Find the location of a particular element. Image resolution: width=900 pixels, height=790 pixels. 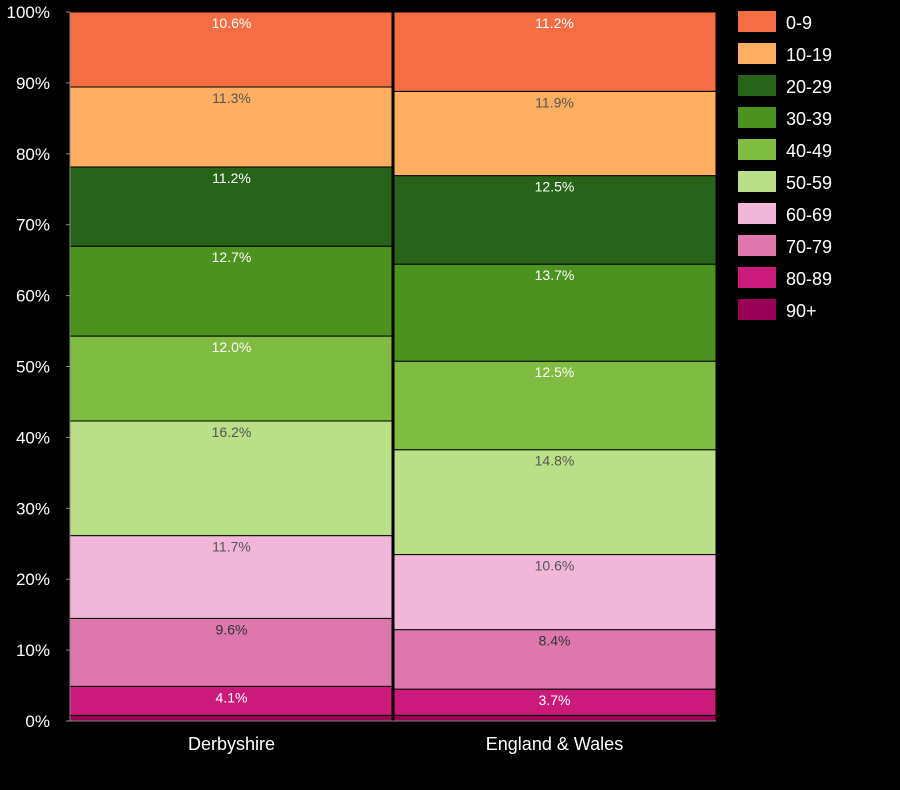

data-label: 14.8% is located at coordinates (555, 461).